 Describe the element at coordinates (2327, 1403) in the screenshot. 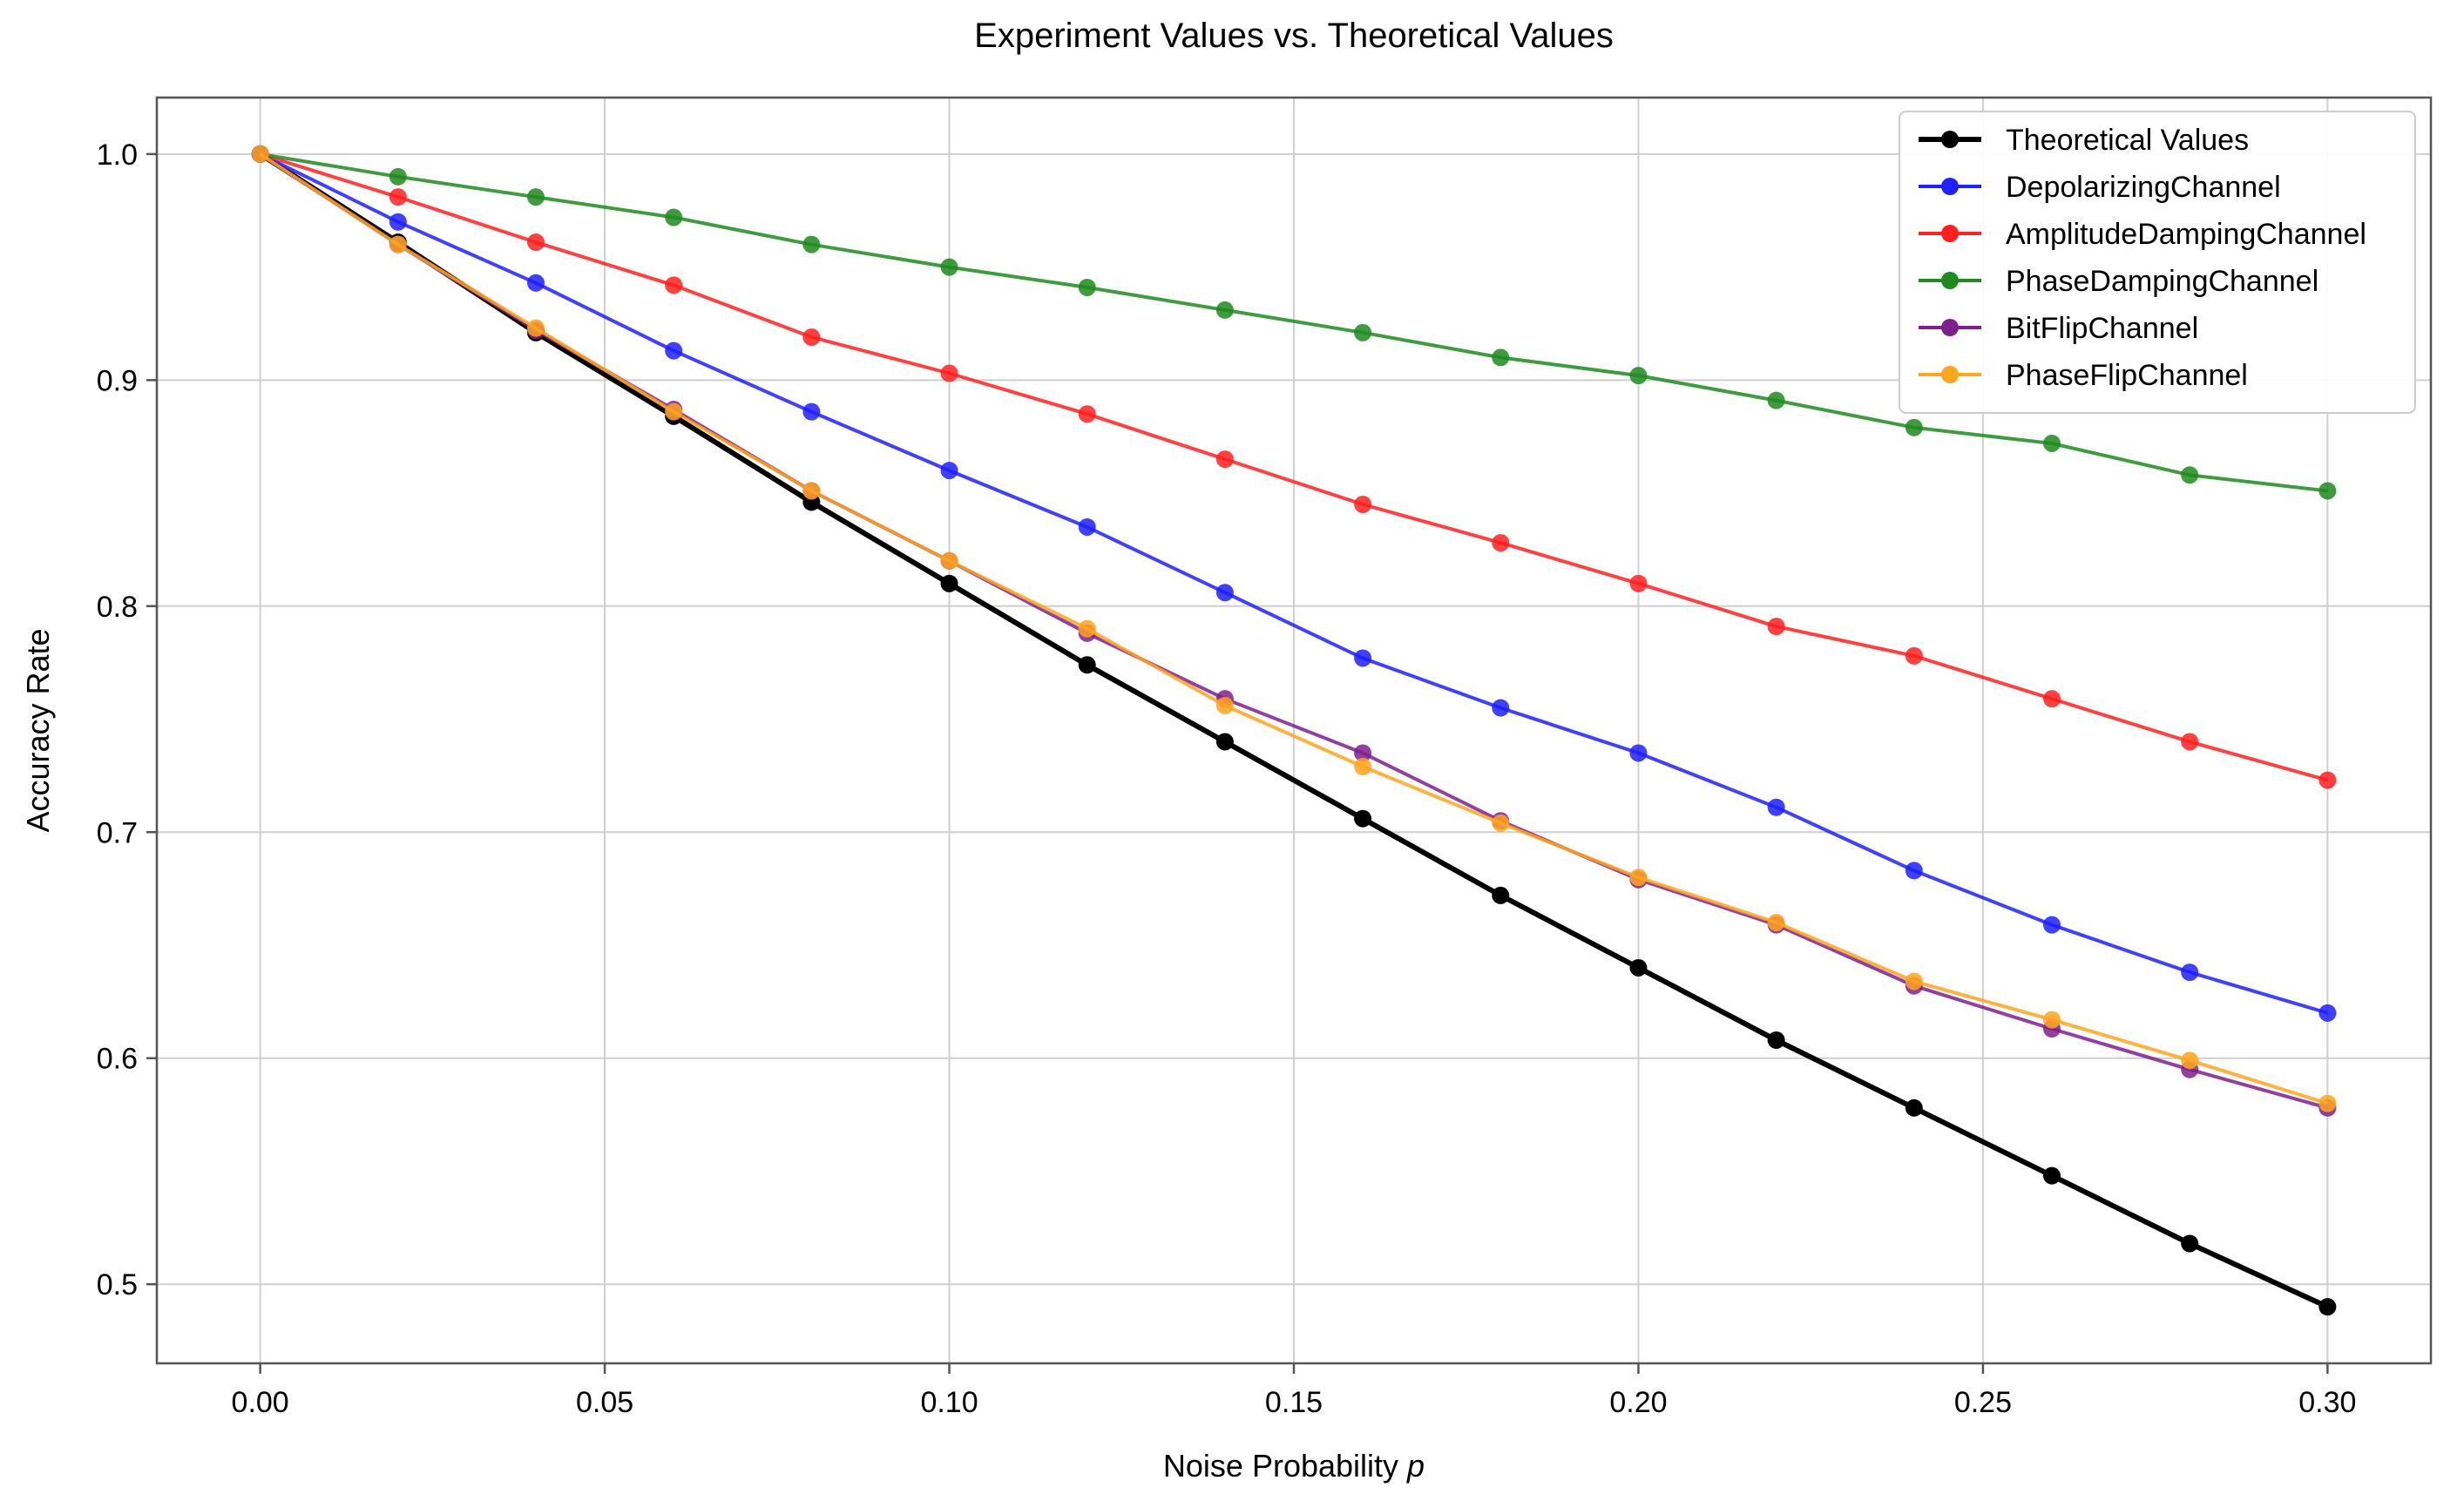

I see `x-tick-label: 0.30` at that location.